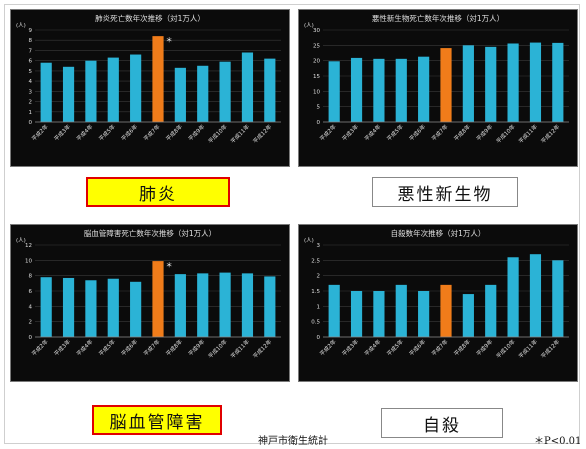 This screenshot has width=586, height=449. What do you see at coordinates (316, 92) in the screenshot?
I see `y-tick-label: 10` at bounding box center [316, 92].